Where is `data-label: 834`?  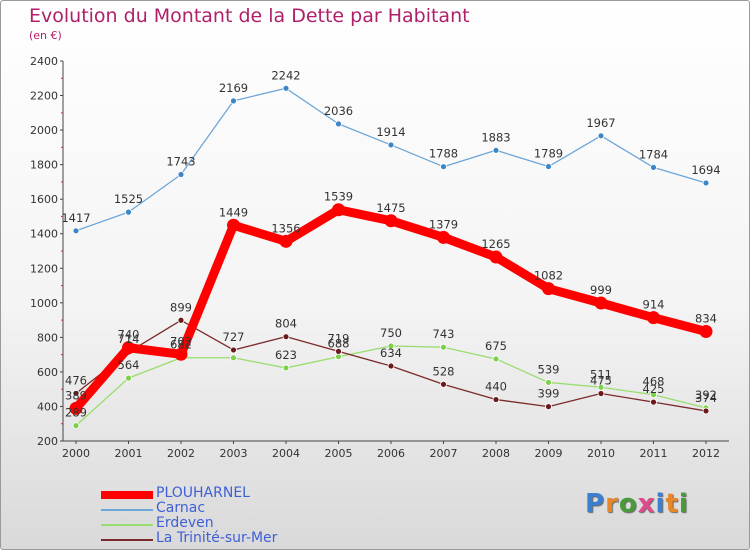 data-label: 834 is located at coordinates (706, 318).